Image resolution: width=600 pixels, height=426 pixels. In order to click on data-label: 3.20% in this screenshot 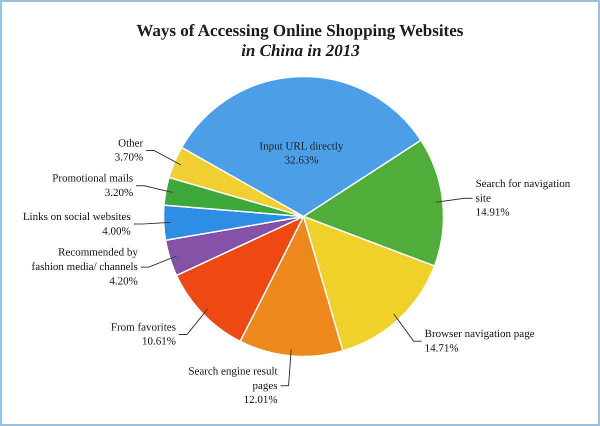, I will do `click(119, 192)`.